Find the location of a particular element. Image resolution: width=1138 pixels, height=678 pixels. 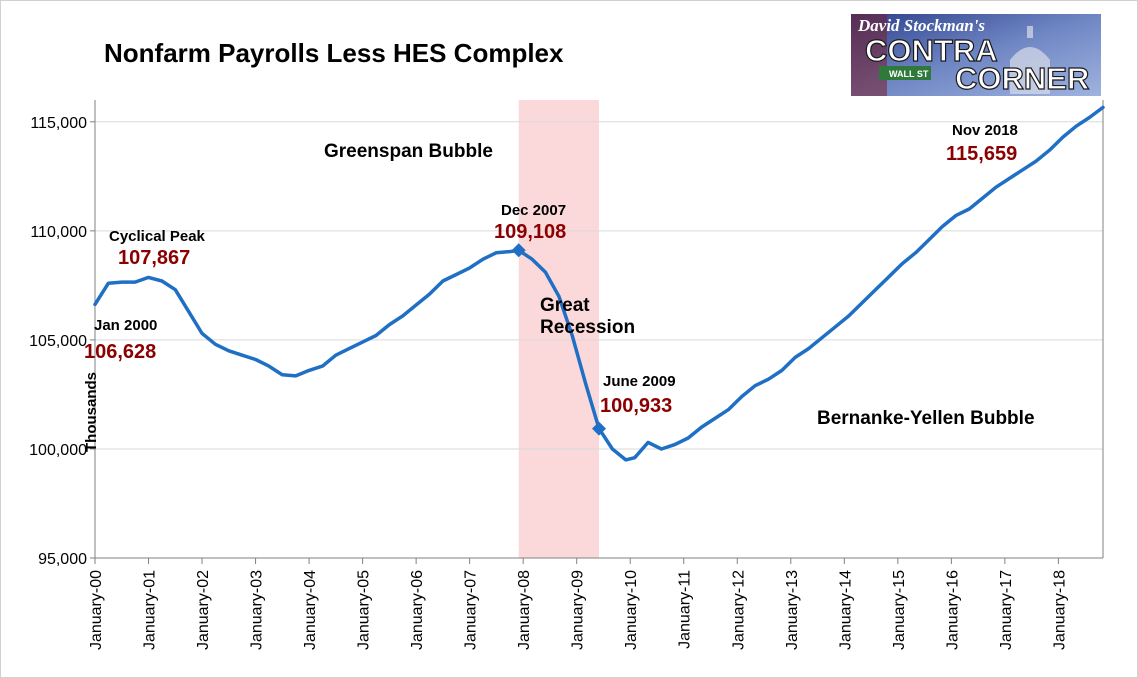

region-label-bernanke-yellen: Bernanke-Yellen Bubble is located at coordinates (926, 418).